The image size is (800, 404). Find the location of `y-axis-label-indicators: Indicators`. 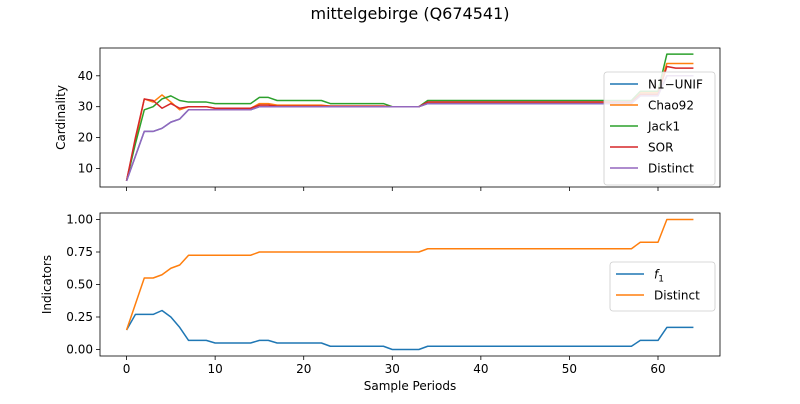

y-axis-label-indicators: Indicators is located at coordinates (47, 284).